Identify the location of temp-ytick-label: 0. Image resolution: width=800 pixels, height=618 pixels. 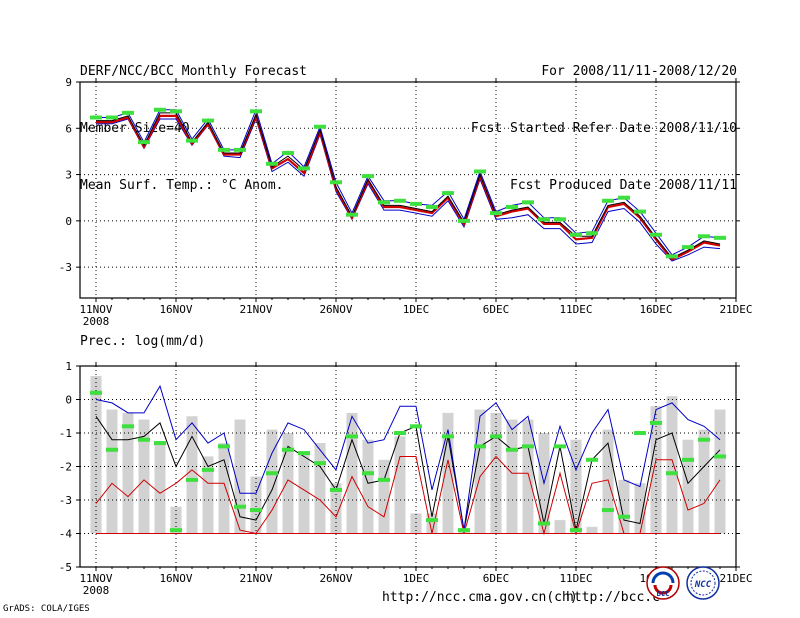
(68, 221).